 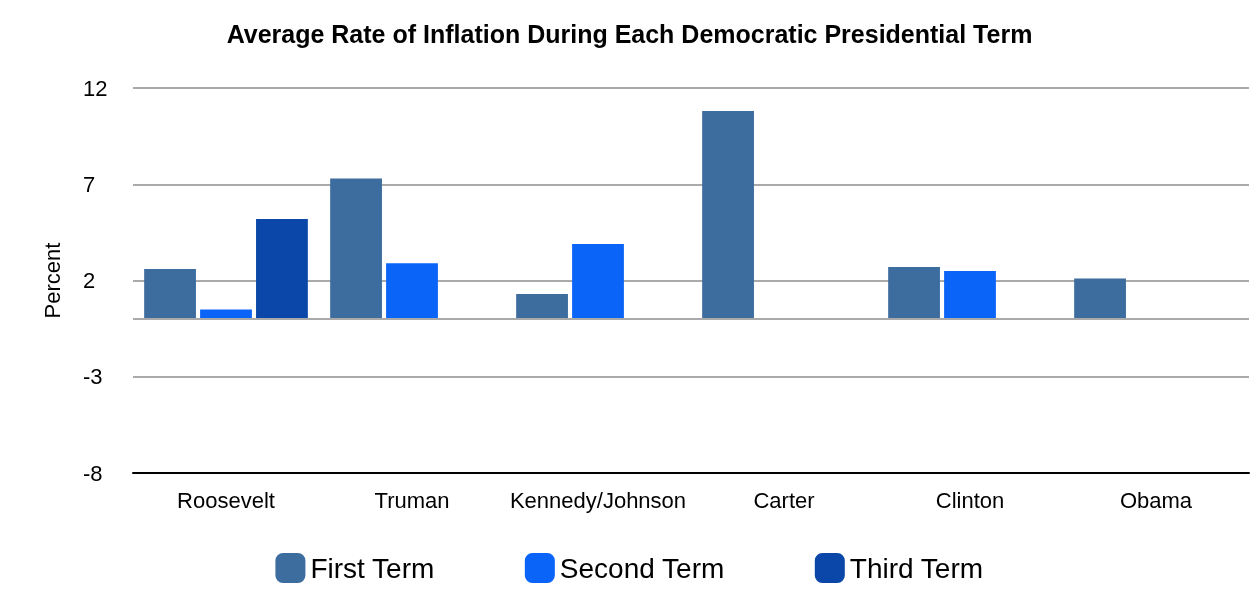 I want to click on y-tick-label: -8, so click(x=93, y=473).